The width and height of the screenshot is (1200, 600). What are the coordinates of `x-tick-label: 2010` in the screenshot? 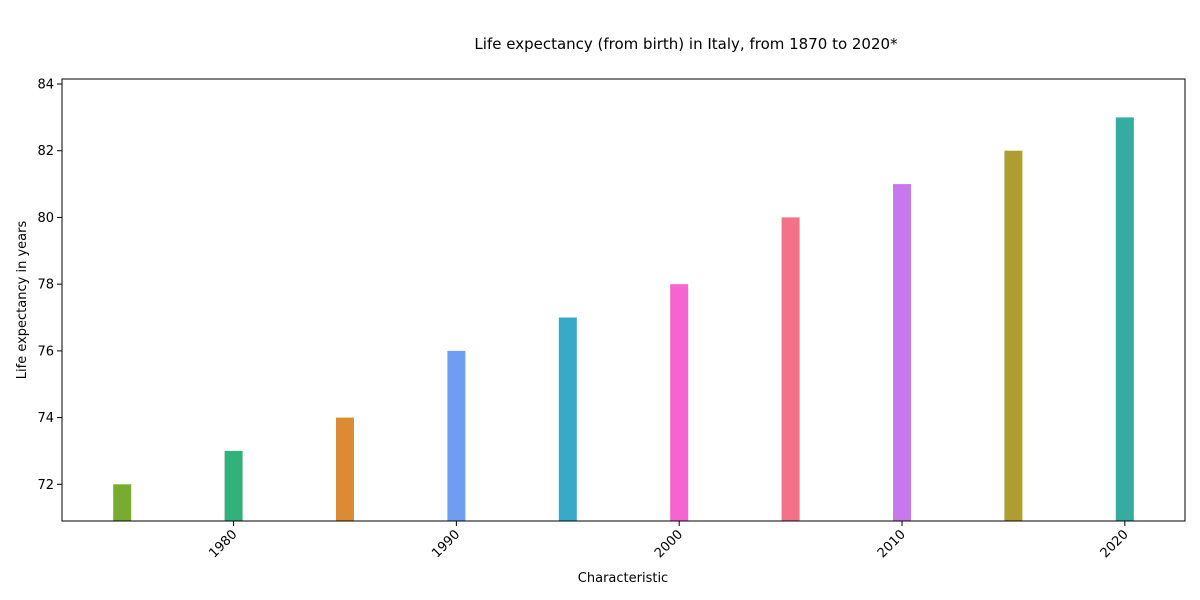 It's located at (892, 544).